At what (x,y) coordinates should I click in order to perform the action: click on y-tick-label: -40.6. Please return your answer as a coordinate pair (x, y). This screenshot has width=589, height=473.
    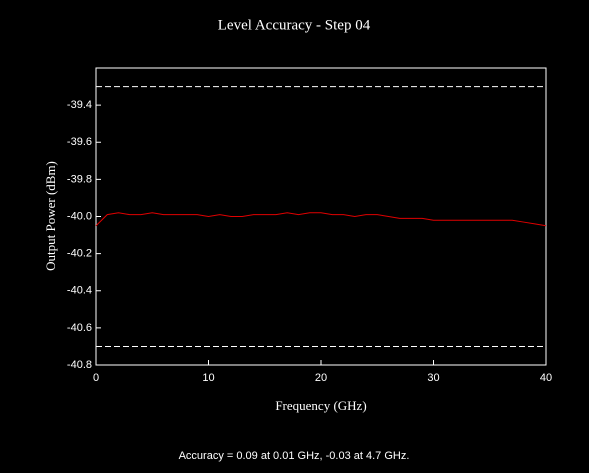
    Looking at the image, I should click on (79, 328).